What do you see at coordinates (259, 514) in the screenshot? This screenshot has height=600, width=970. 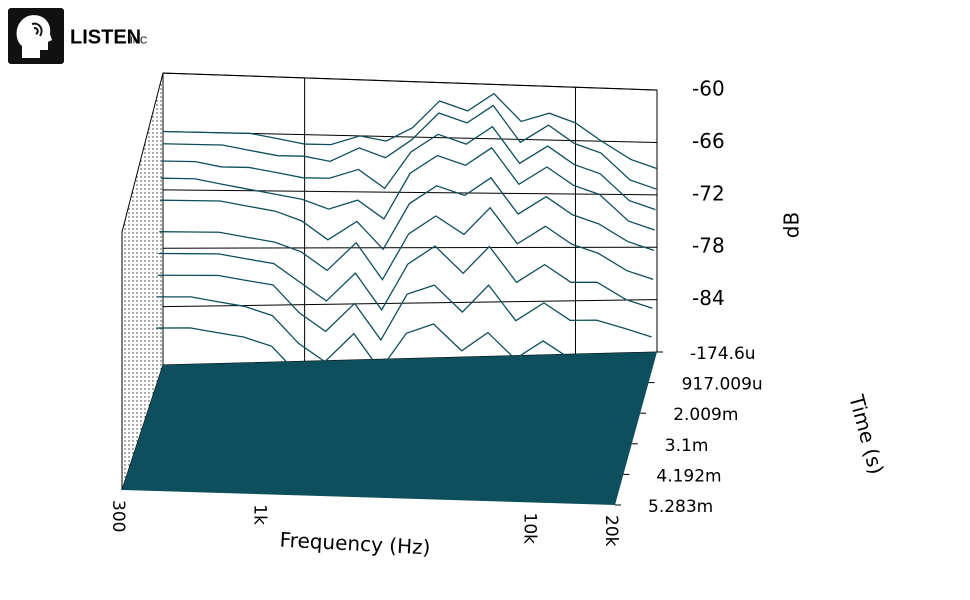 I see `x-tick-label: 1k` at bounding box center [259, 514].